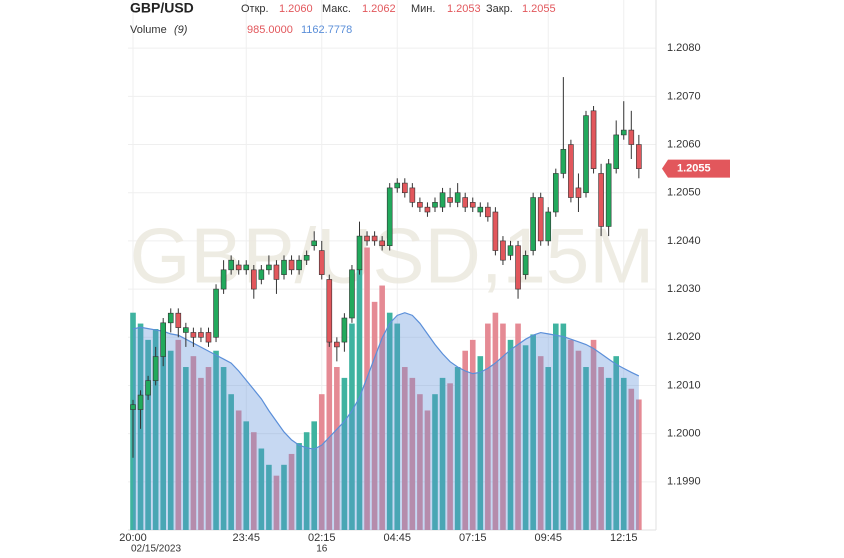  What do you see at coordinates (684, 96) in the screenshot?
I see `y-tick-label: 1.2070` at bounding box center [684, 96].